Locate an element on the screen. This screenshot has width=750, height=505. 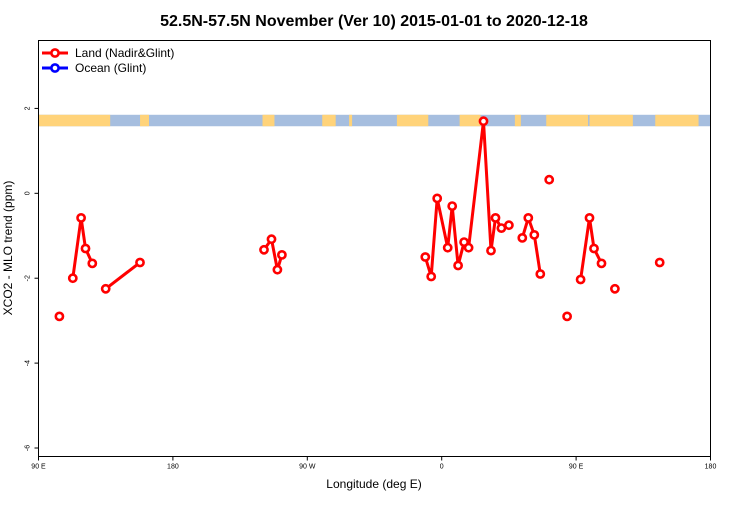
x-axis: 90 E 180 90 W 0 90 E 180 is located at coordinates (374, 463).